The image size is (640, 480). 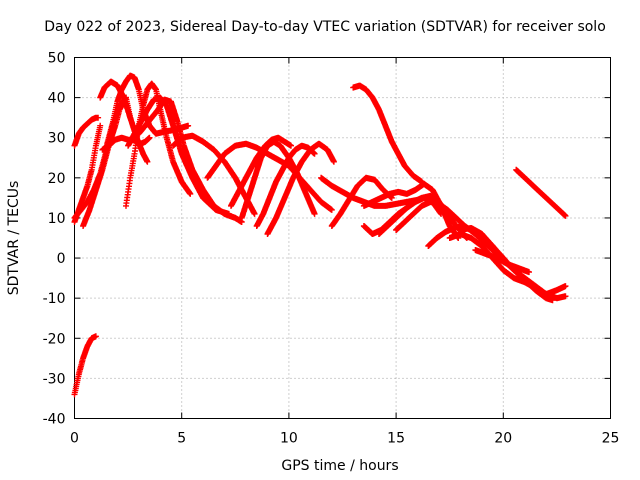 I want to click on series-points-arc11, so click(x=190, y=160).